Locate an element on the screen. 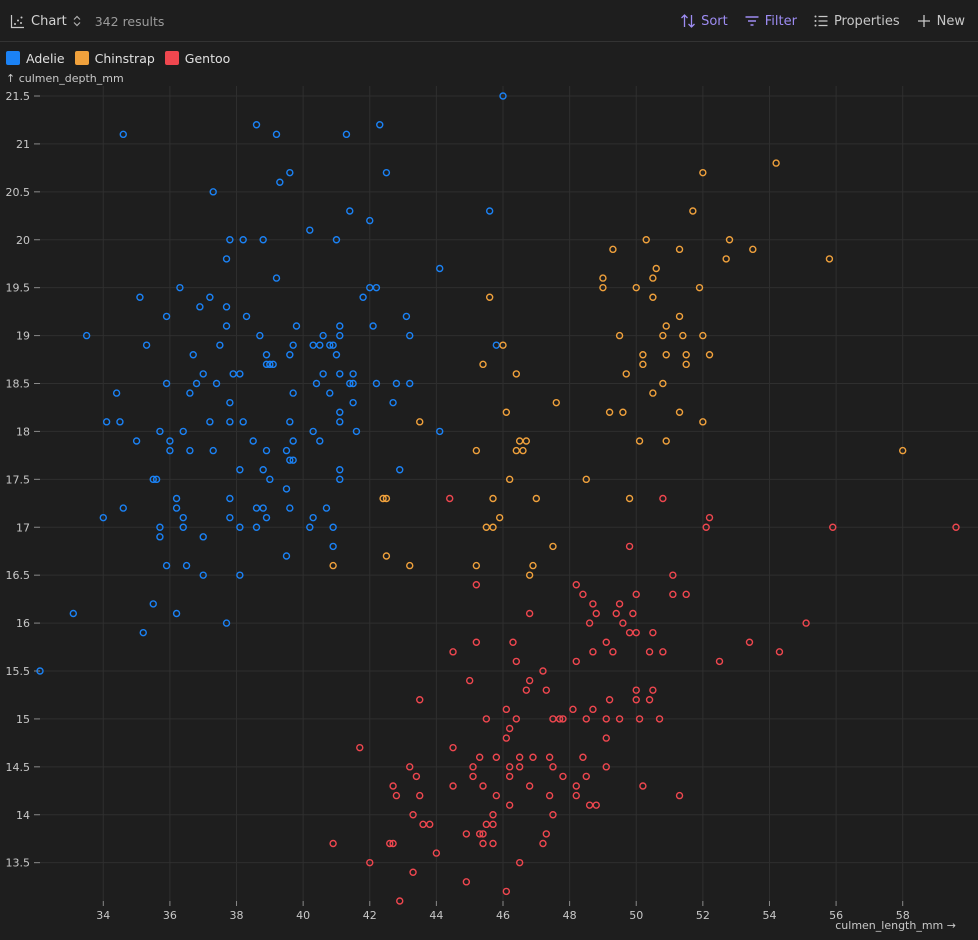 Image resolution: width=978 pixels, height=940 pixels. new-button: New is located at coordinates (940, 21).